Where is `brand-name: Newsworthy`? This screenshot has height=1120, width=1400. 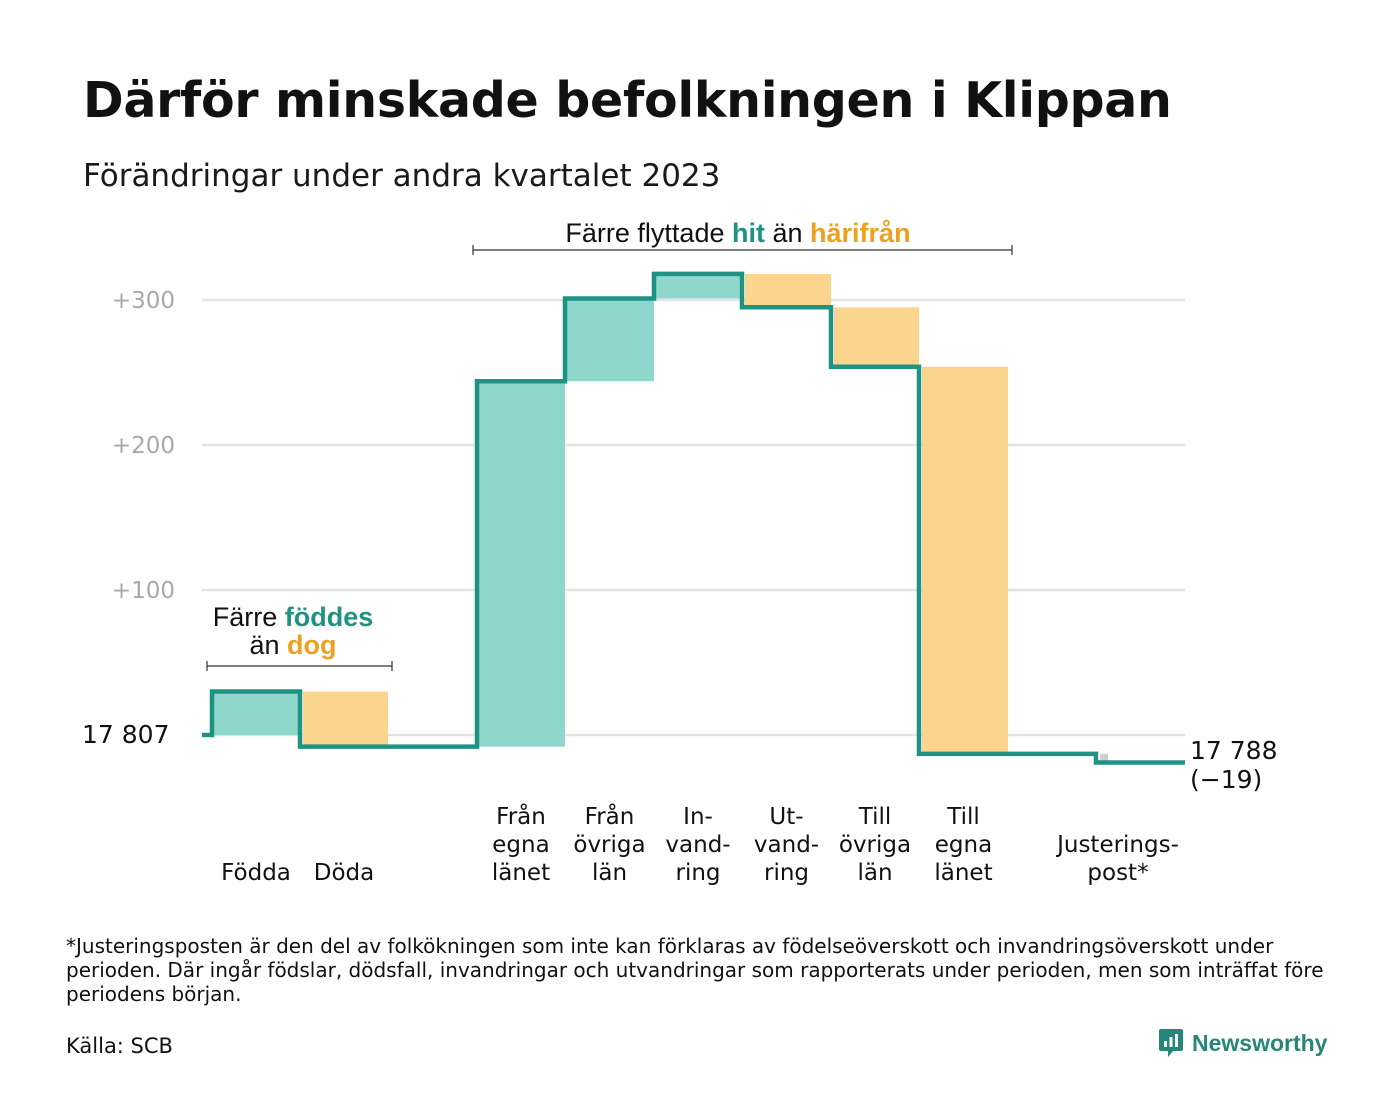 brand-name: Newsworthy is located at coordinates (1260, 1042).